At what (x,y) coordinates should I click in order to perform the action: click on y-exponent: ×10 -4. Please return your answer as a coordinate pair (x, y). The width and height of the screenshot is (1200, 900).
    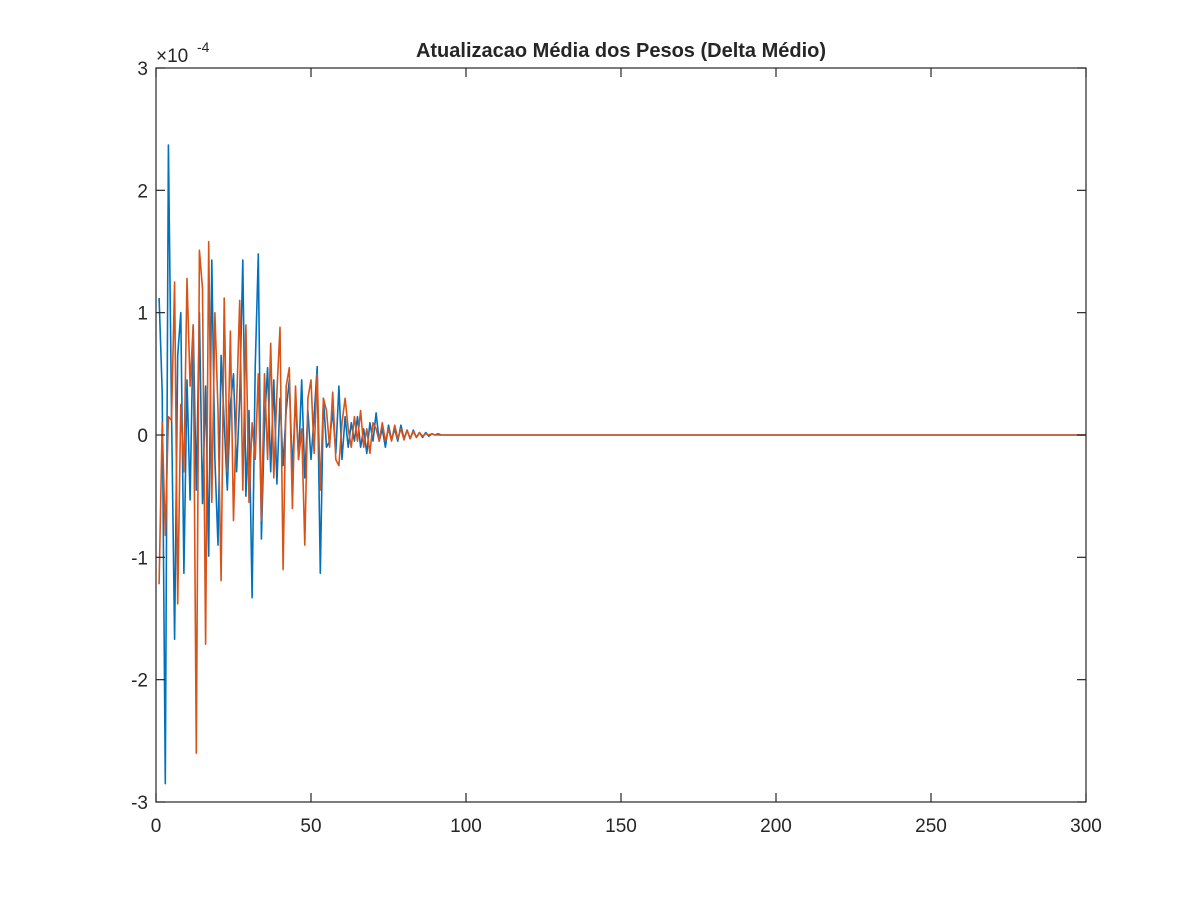
    Looking at the image, I should click on (183, 53).